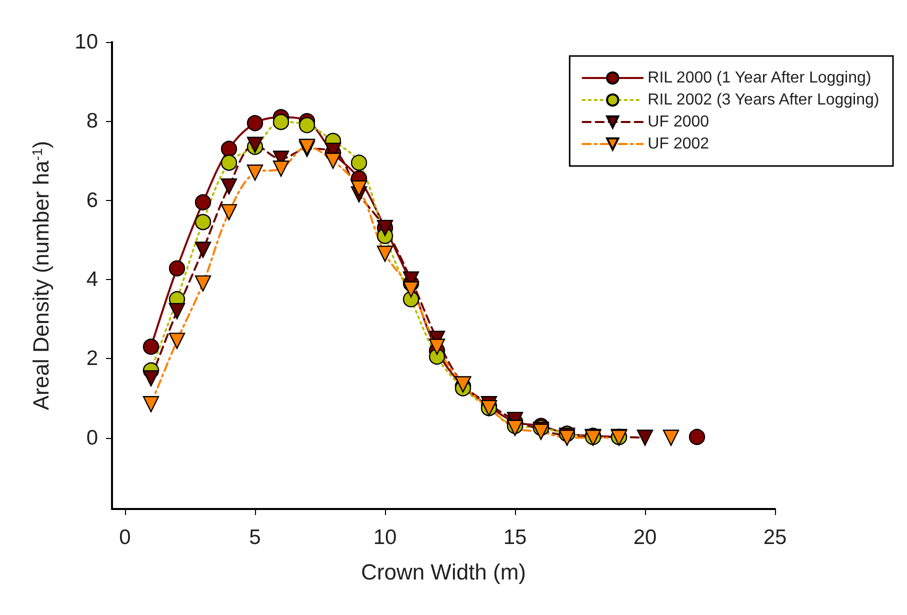 This screenshot has width=907, height=615. What do you see at coordinates (92, 200) in the screenshot?
I see `y-tick-label: 6` at bounding box center [92, 200].